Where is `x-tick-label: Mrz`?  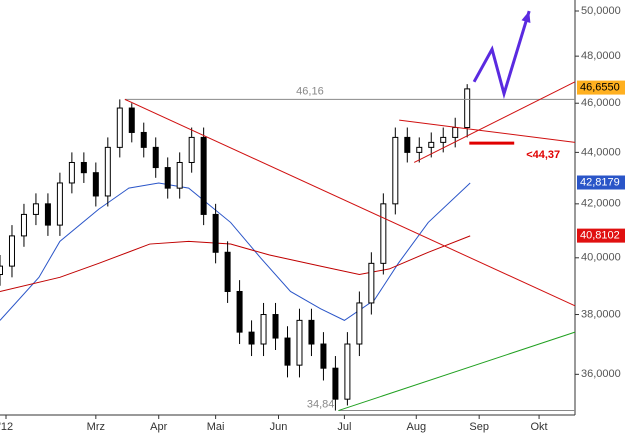 x-tick-label: Mrz is located at coordinates (96, 427).